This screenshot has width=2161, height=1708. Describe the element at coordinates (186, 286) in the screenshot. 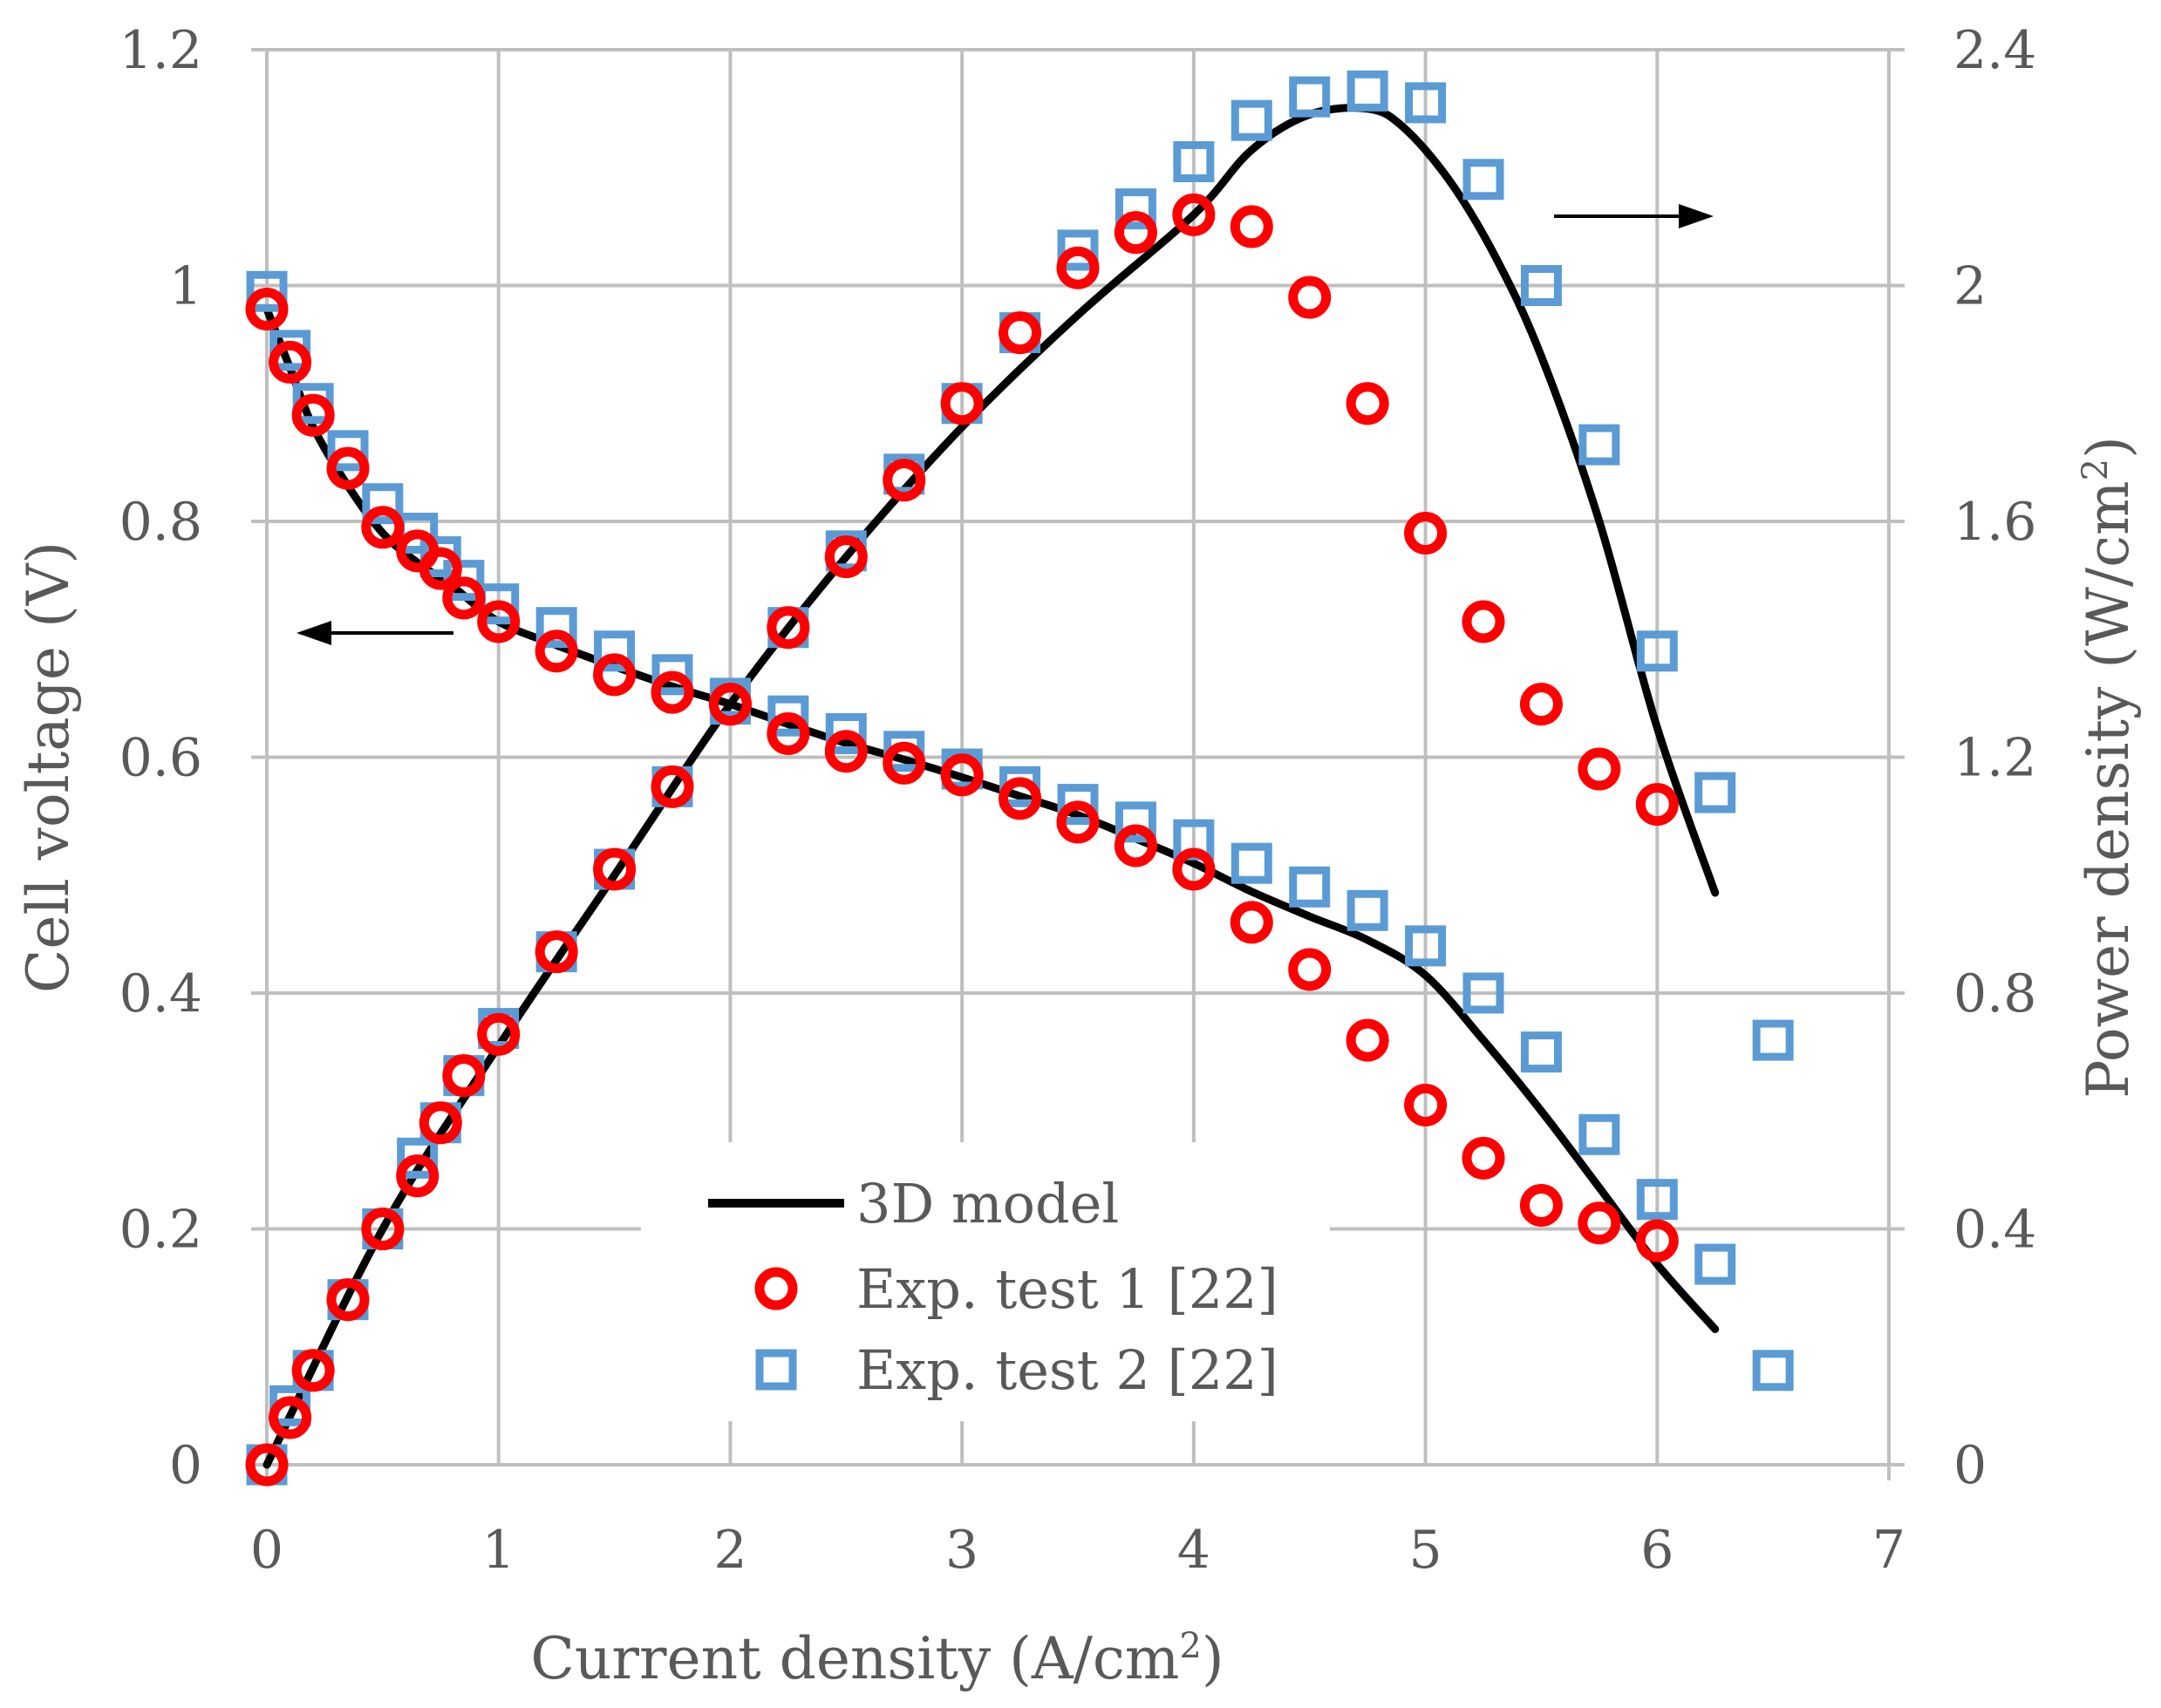

I see `y-left-tick-label: 1` at that location.